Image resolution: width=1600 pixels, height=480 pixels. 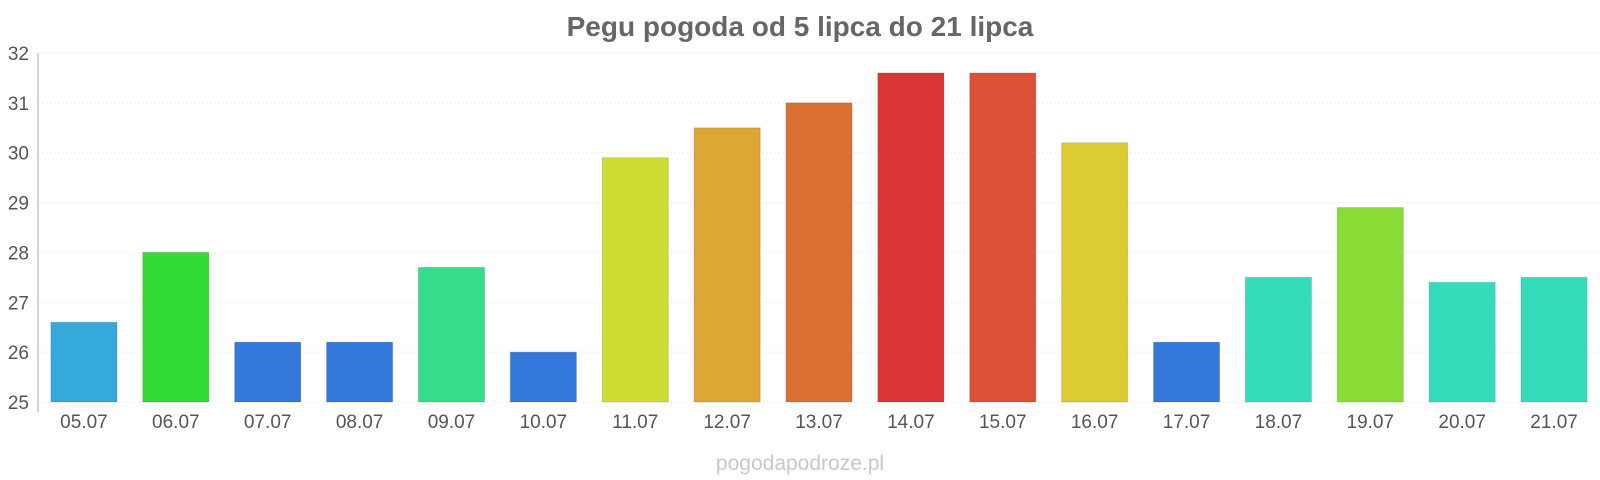 I want to click on x-tick-label: 18.07, so click(x=1279, y=422).